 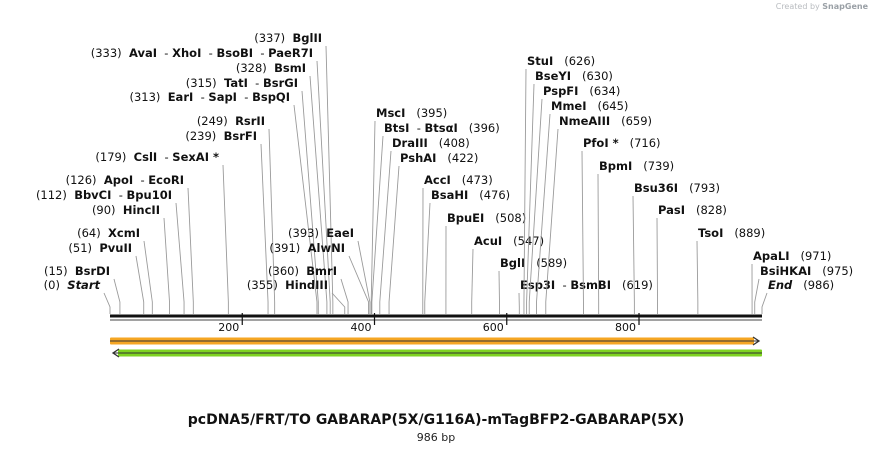 I want to click on site-apoi: (126) ApoI - EcoRI, so click(x=130, y=243).